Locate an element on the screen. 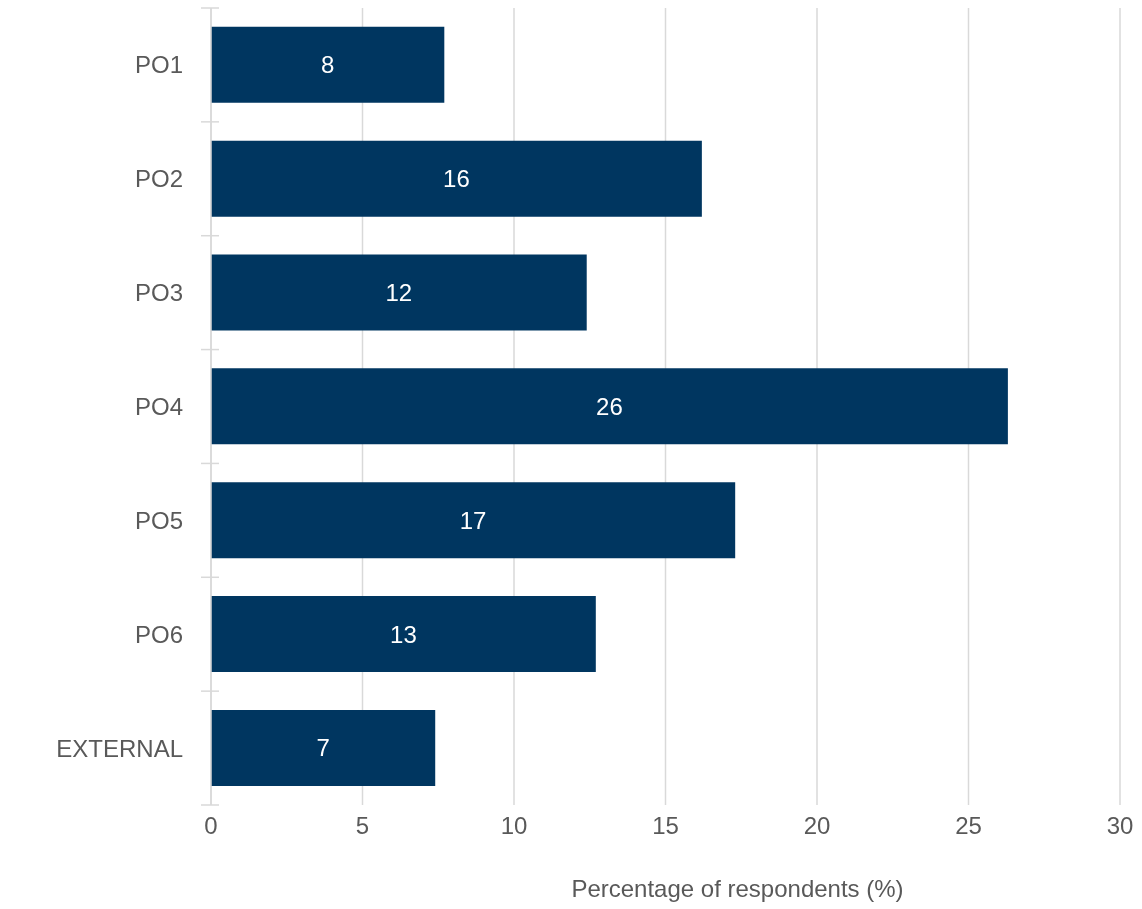 This screenshot has height=909, width=1142. data-label: 17 is located at coordinates (473, 520).